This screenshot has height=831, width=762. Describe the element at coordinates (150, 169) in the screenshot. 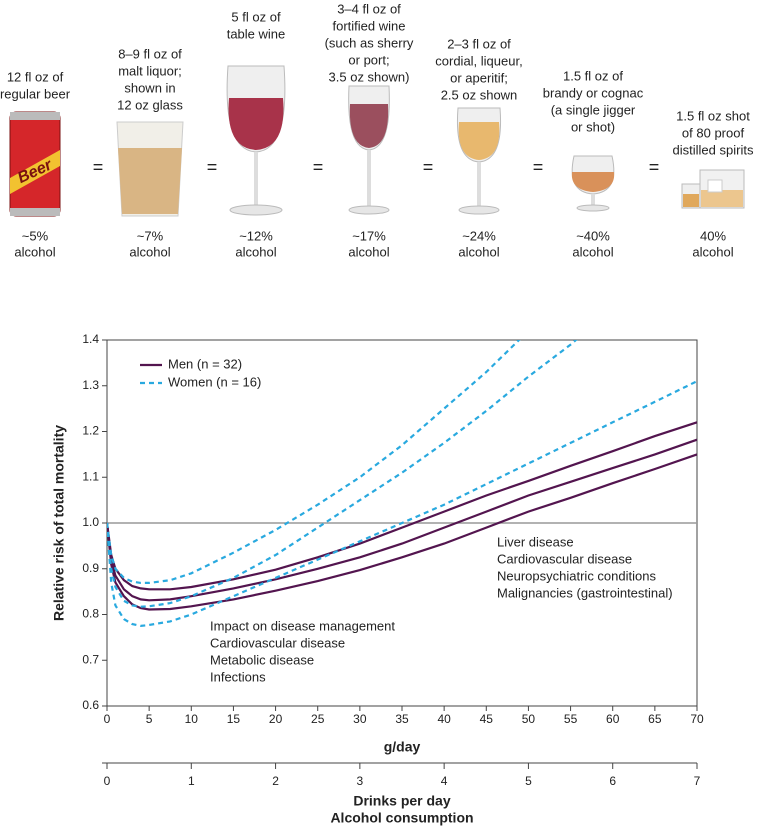

I see `malt-glass` at that location.